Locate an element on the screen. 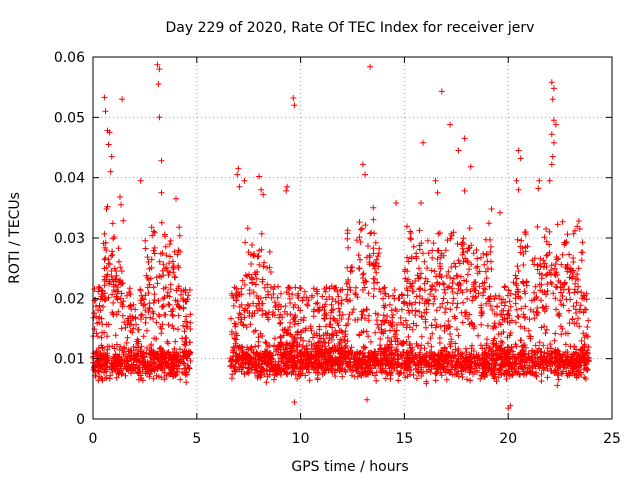 This screenshot has width=640, height=480. x-tick-label: 20 is located at coordinates (508, 439).